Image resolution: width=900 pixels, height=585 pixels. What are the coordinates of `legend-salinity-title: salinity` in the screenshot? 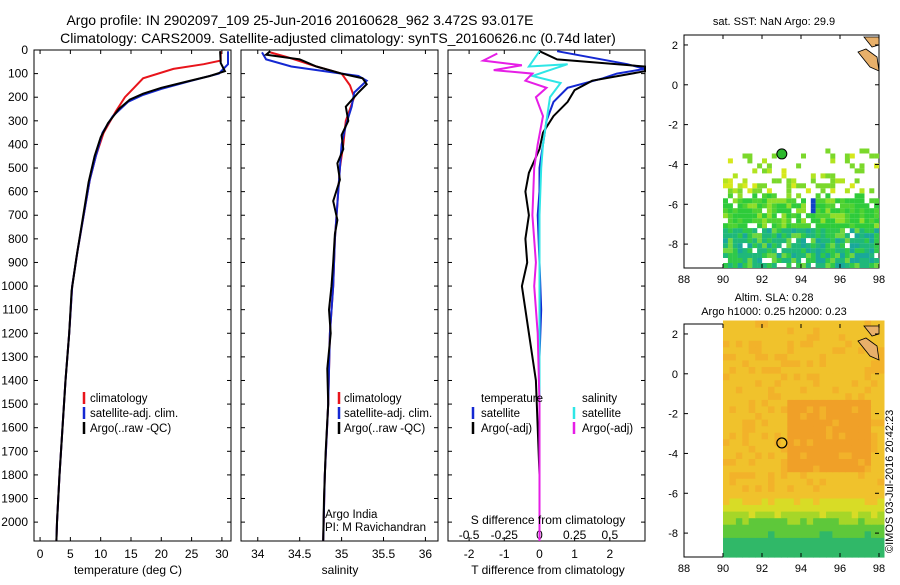 It's located at (599, 399).